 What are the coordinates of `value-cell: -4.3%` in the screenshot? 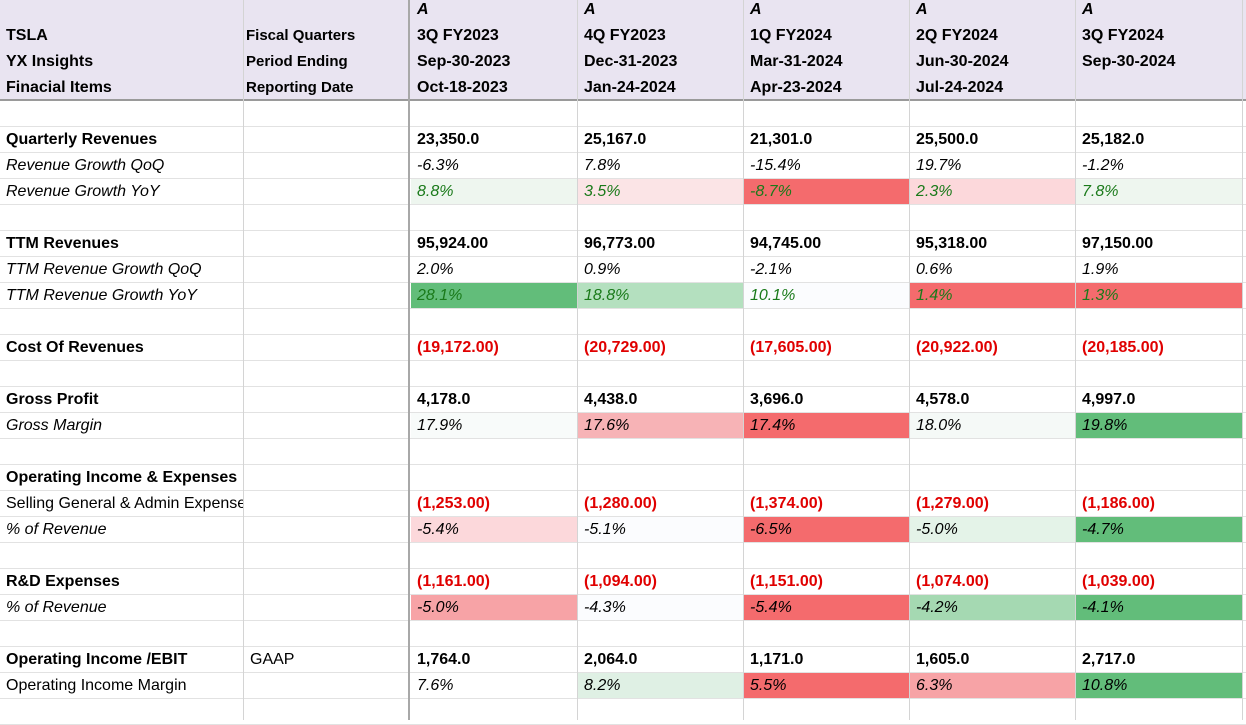 It's located at (661, 607).